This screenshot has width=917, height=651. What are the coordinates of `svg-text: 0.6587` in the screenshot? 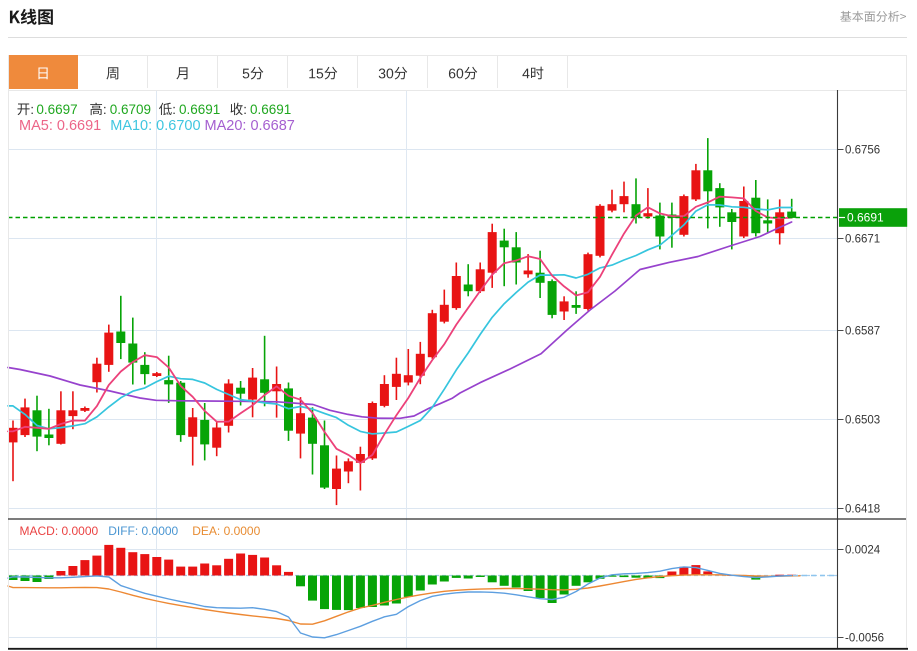 It's located at (862, 332).